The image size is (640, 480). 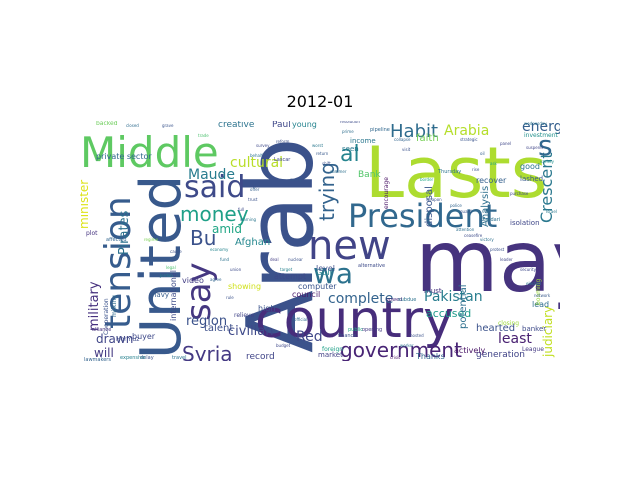 I want to click on word-cloud-word: weapon, so click(x=434, y=199).